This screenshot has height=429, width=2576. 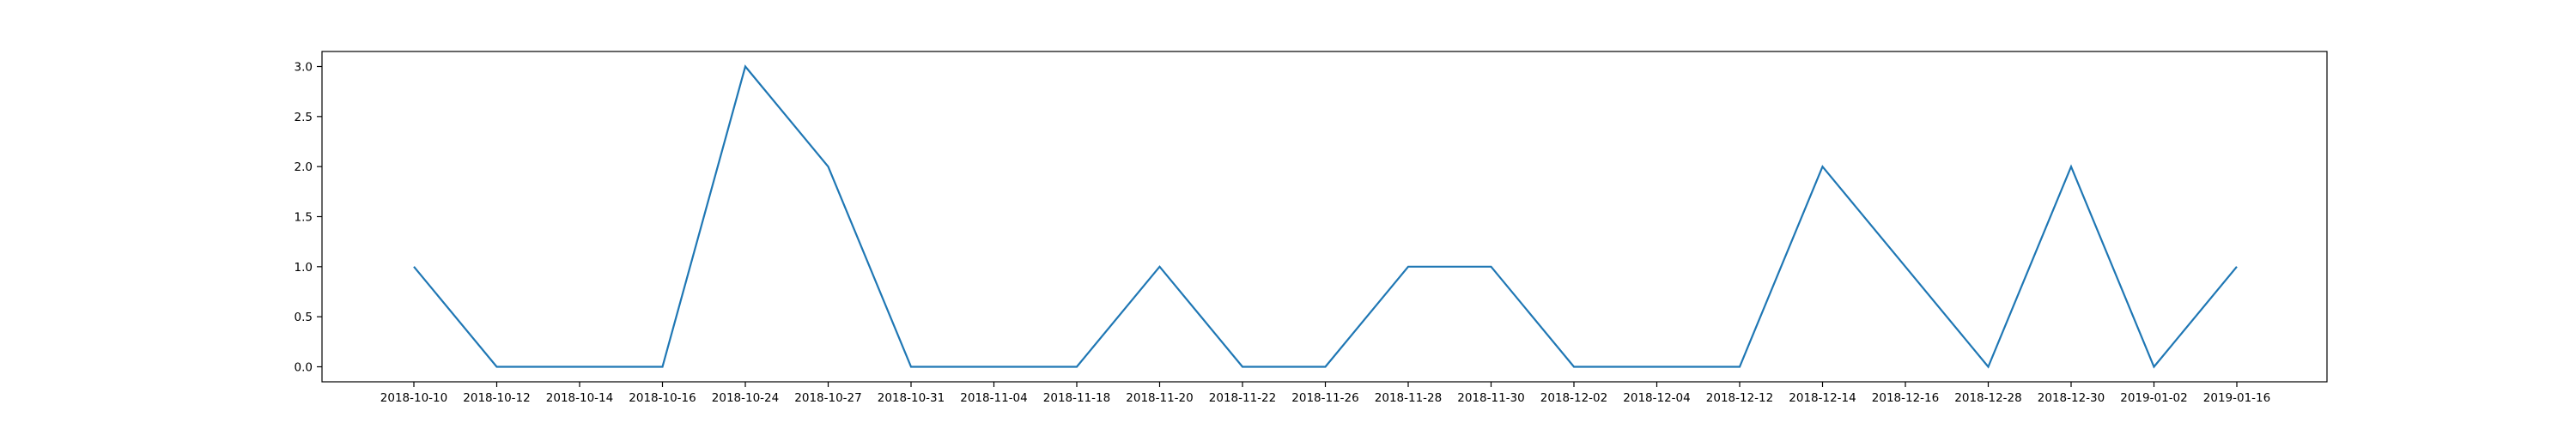 I want to click on x-tick-label: 2018-10-24, so click(x=746, y=398).